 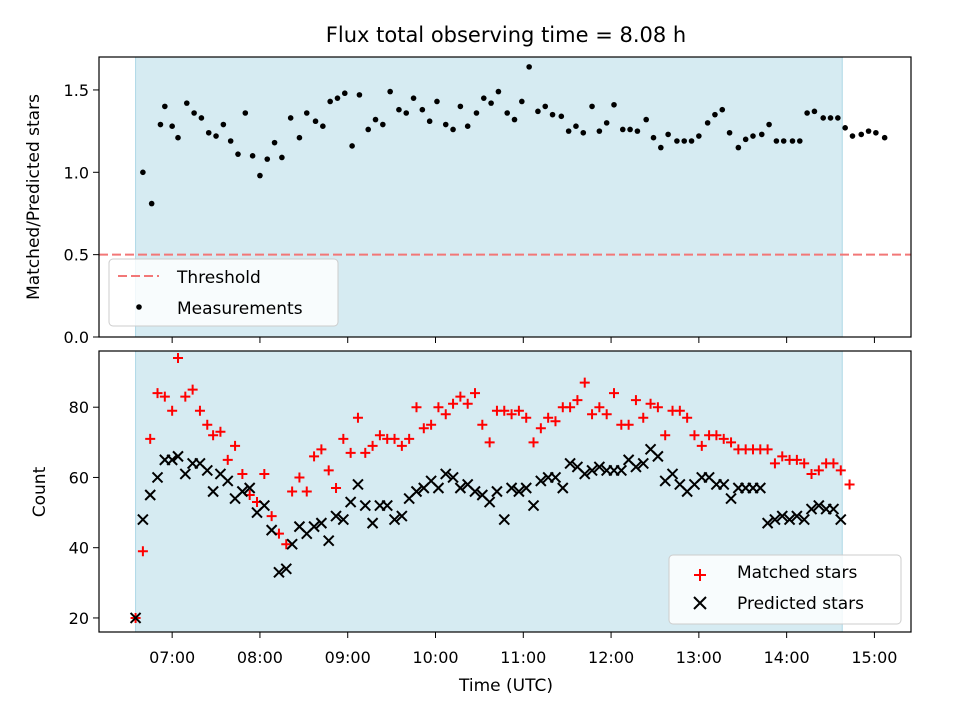 I want to click on y-tick-label: 40, so click(x=79, y=548).